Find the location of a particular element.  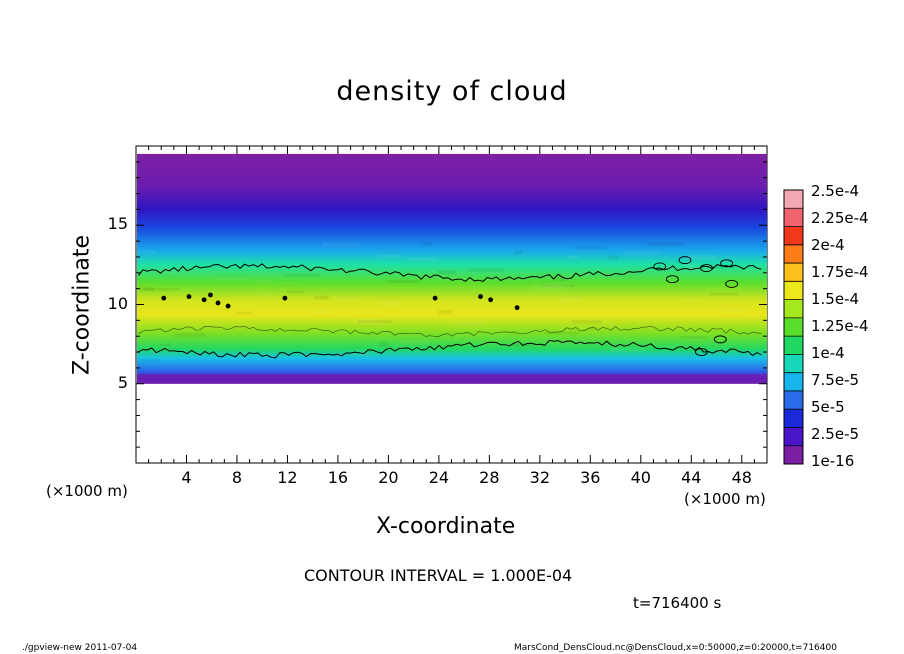

x-tick-label: 36 is located at coordinates (590, 477).